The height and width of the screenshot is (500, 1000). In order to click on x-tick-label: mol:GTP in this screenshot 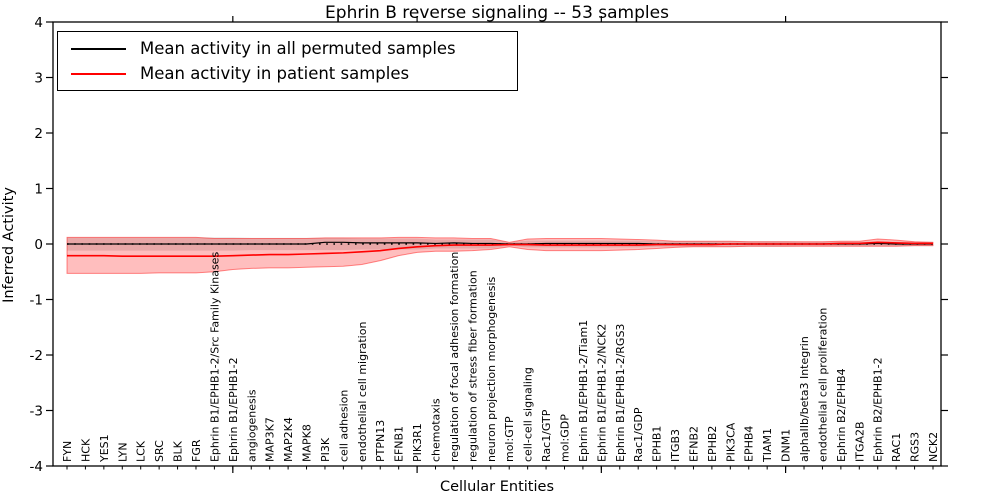, I will do `click(509, 439)`.